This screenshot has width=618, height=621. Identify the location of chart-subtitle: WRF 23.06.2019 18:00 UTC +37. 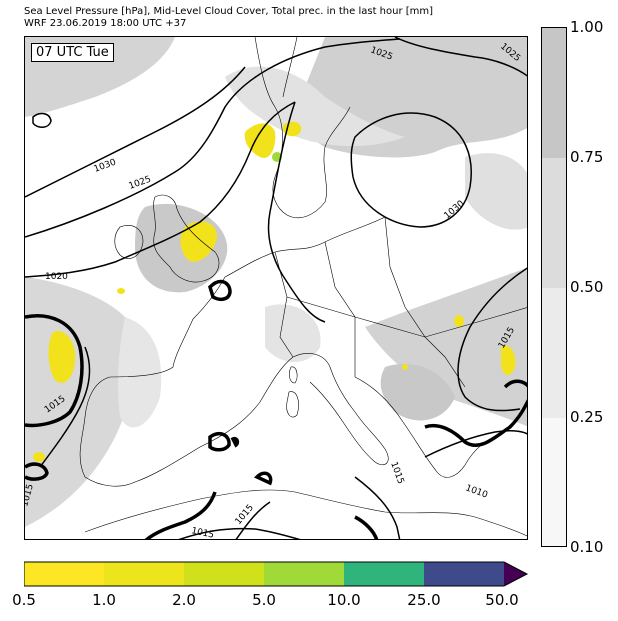
(105, 23).